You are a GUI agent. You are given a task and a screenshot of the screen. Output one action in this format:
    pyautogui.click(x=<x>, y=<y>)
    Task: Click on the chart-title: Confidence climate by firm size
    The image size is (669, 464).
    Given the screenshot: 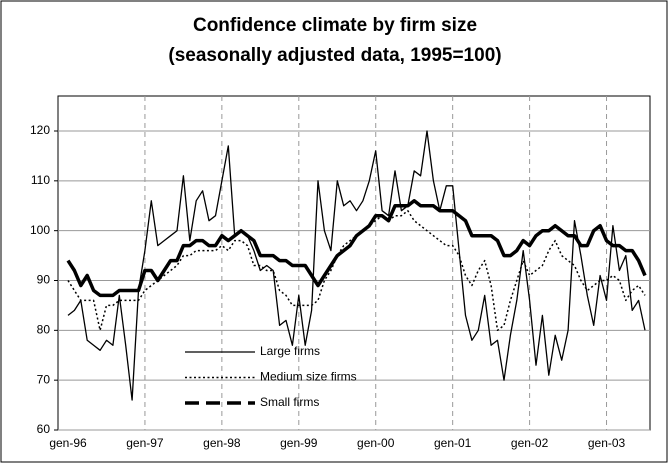 What is the action you would take?
    pyautogui.click(x=335, y=25)
    